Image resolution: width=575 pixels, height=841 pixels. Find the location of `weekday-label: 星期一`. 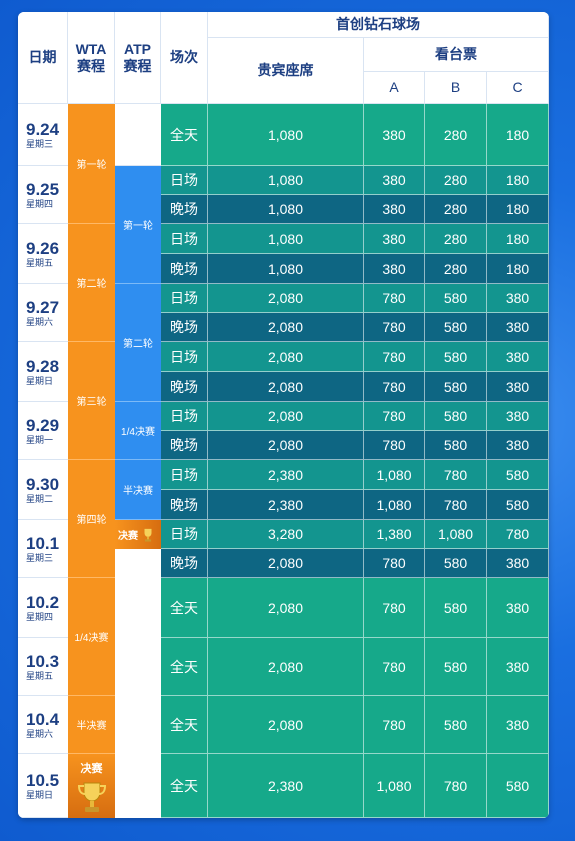

weekday-label: 星期一 is located at coordinates (40, 439).